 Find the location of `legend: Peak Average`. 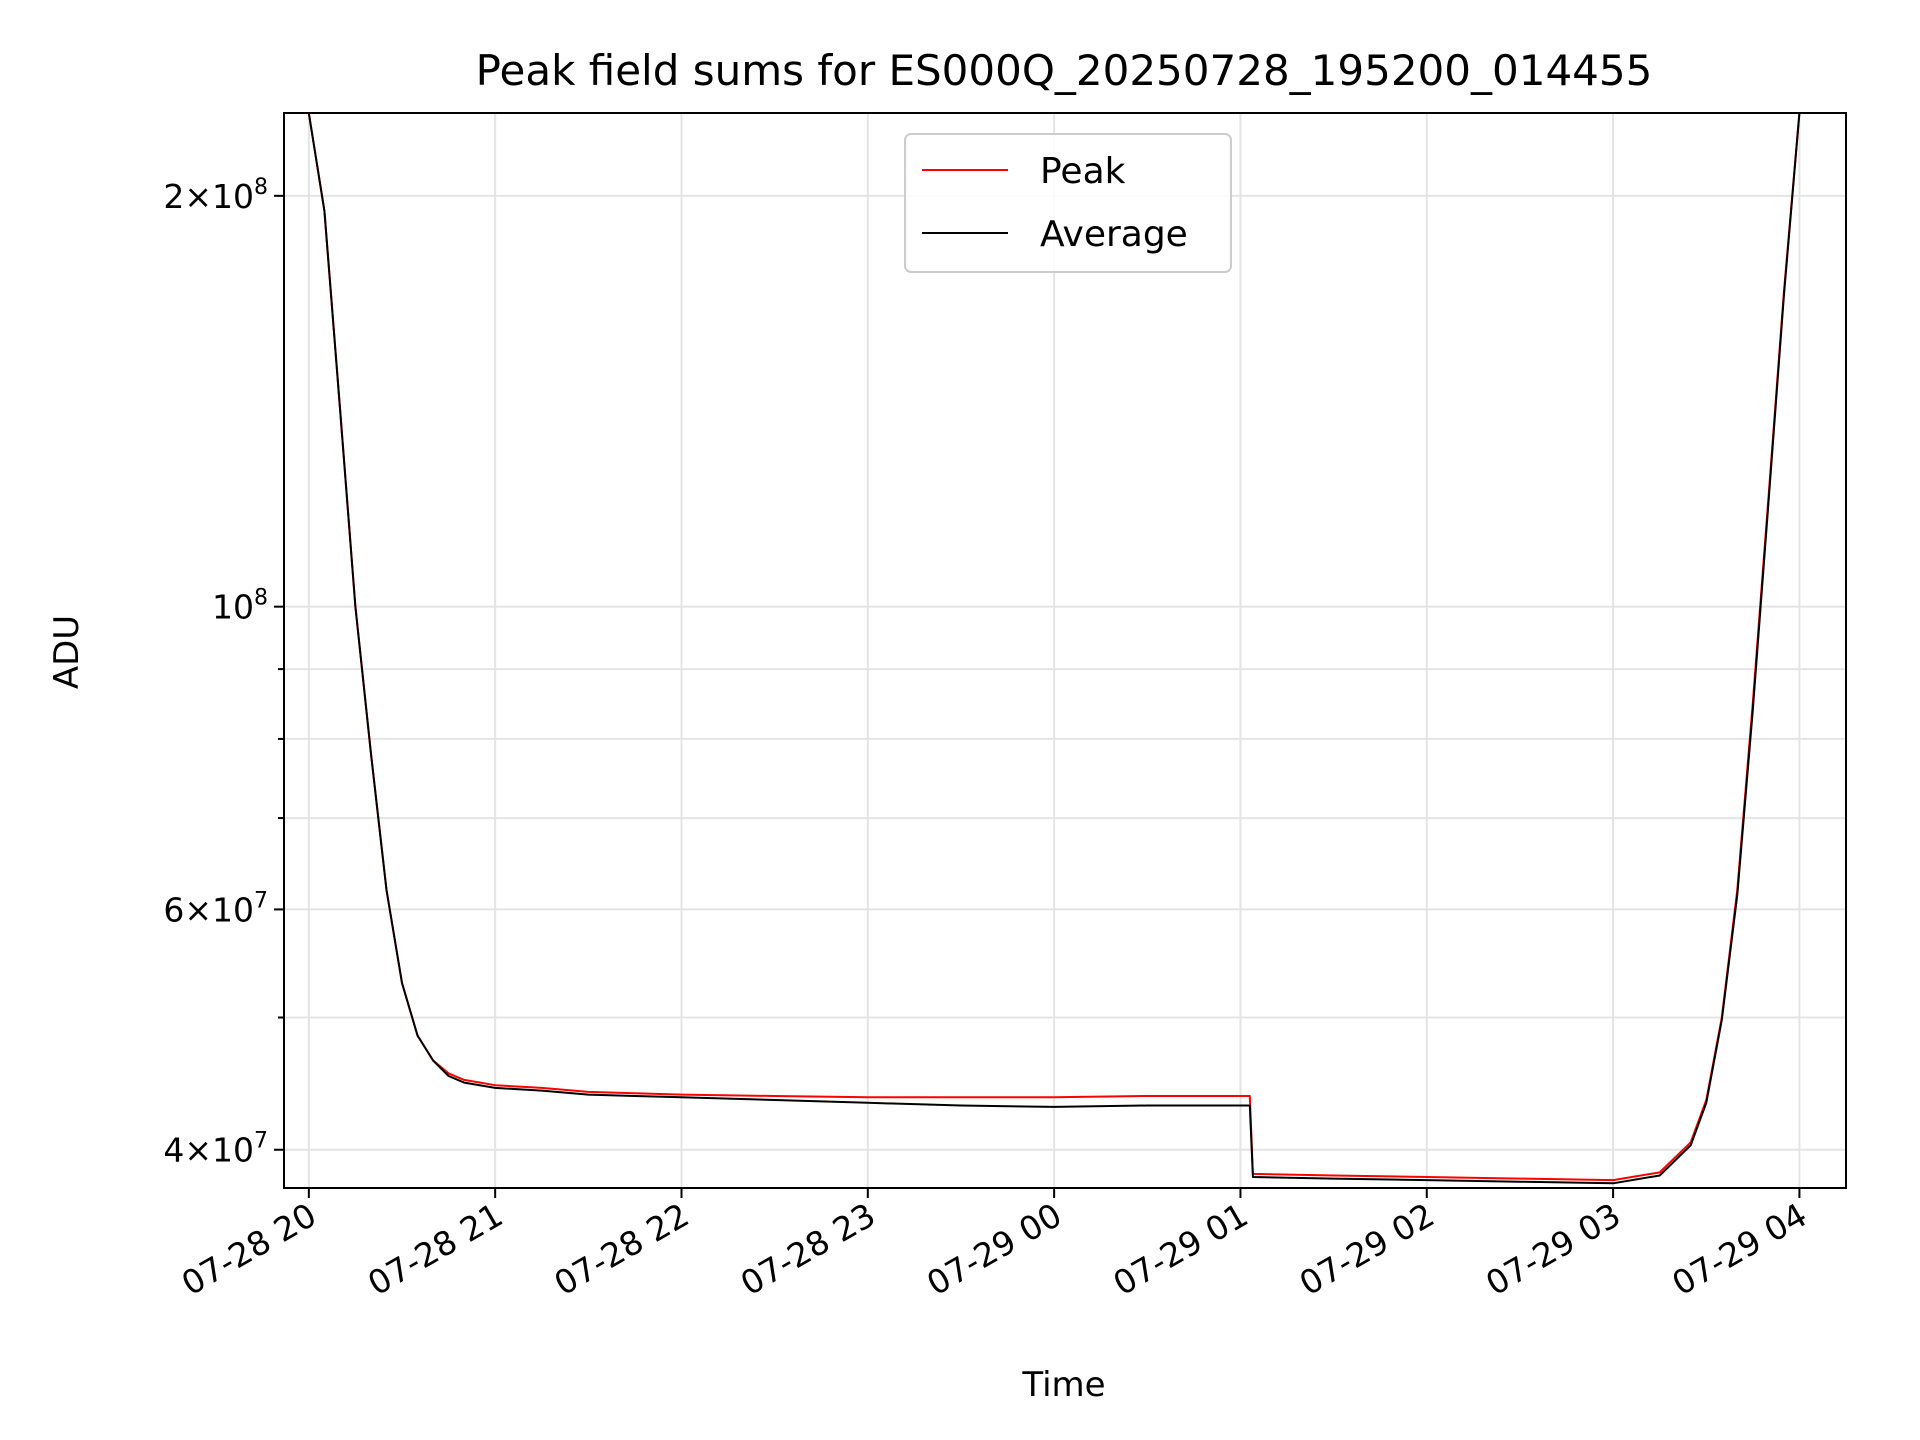

legend: Peak Average is located at coordinates (1068, 203).